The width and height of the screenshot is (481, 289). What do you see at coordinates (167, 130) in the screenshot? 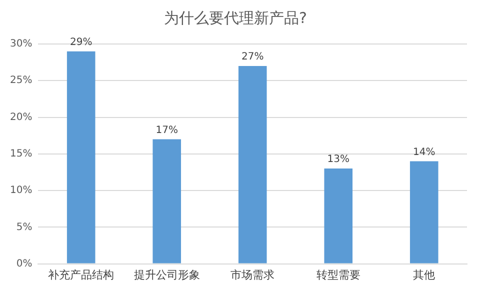
I see `data-label: 17%` at bounding box center [167, 130].